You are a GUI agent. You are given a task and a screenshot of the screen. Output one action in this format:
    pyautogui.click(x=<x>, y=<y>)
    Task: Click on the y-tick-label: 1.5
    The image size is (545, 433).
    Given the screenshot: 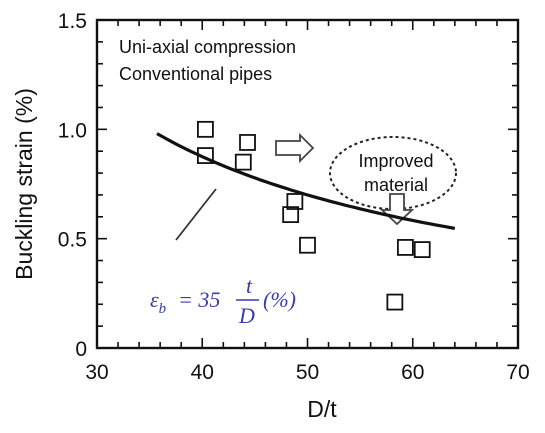 What is the action you would take?
    pyautogui.click(x=72, y=21)
    